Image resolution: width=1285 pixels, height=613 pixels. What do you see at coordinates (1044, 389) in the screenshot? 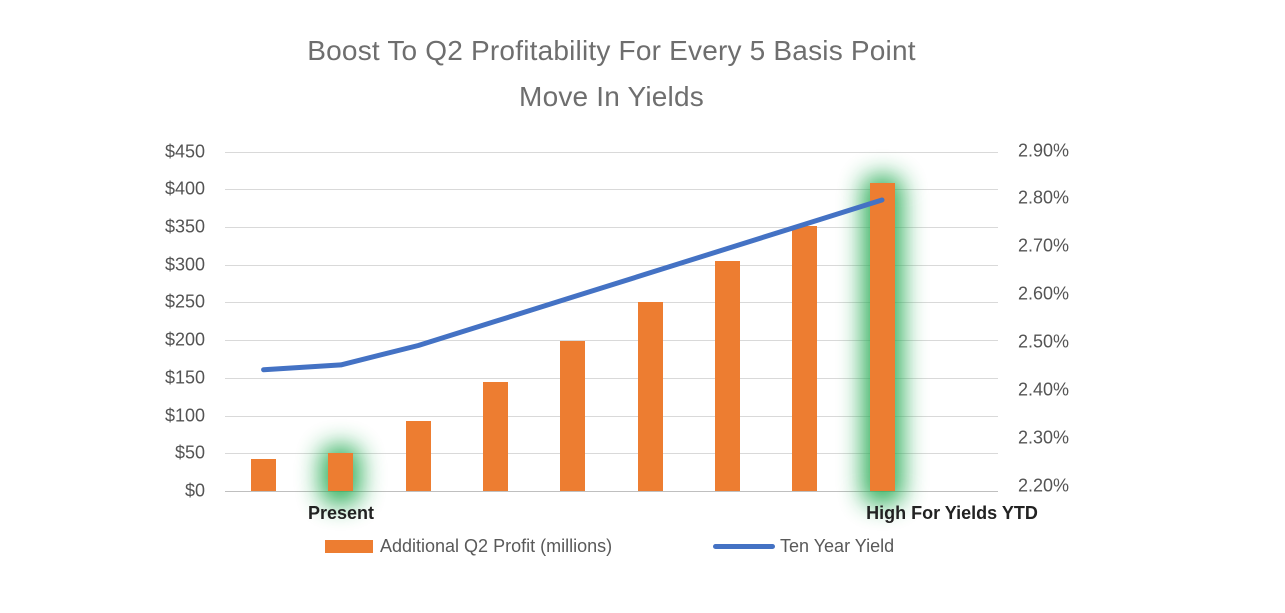
I see `right-axis-tick: 2.40%` at bounding box center [1044, 389].